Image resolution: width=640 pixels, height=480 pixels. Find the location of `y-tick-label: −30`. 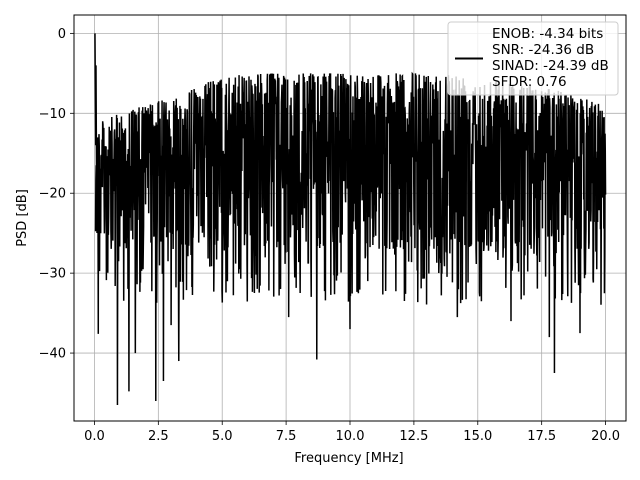

y-tick-label: −30 is located at coordinates (52, 274).